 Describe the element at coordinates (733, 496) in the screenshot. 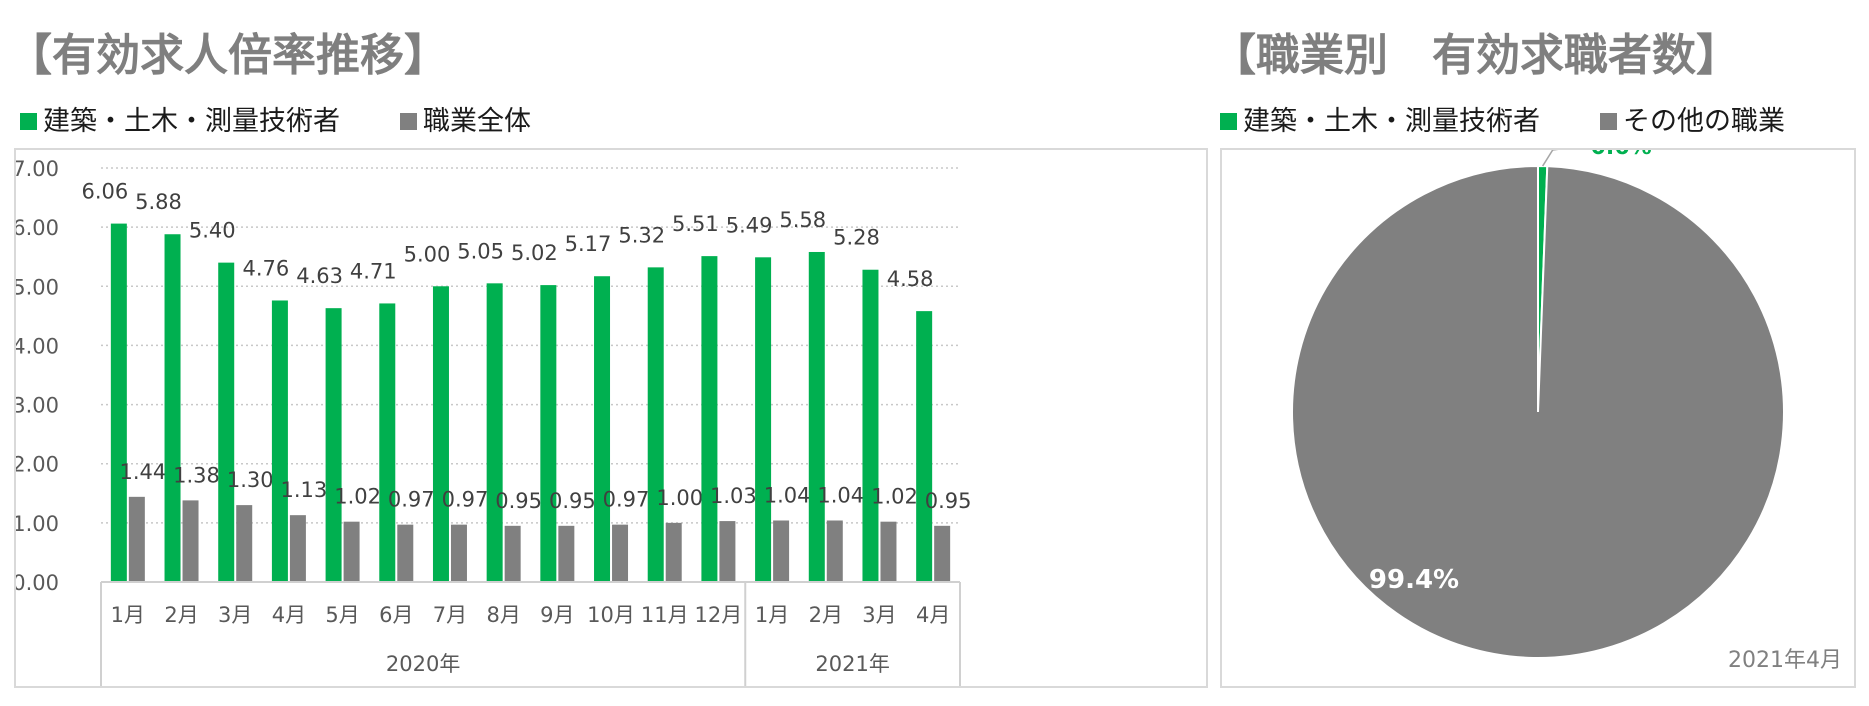

I see `data-label-all-jobs: 1.03` at that location.